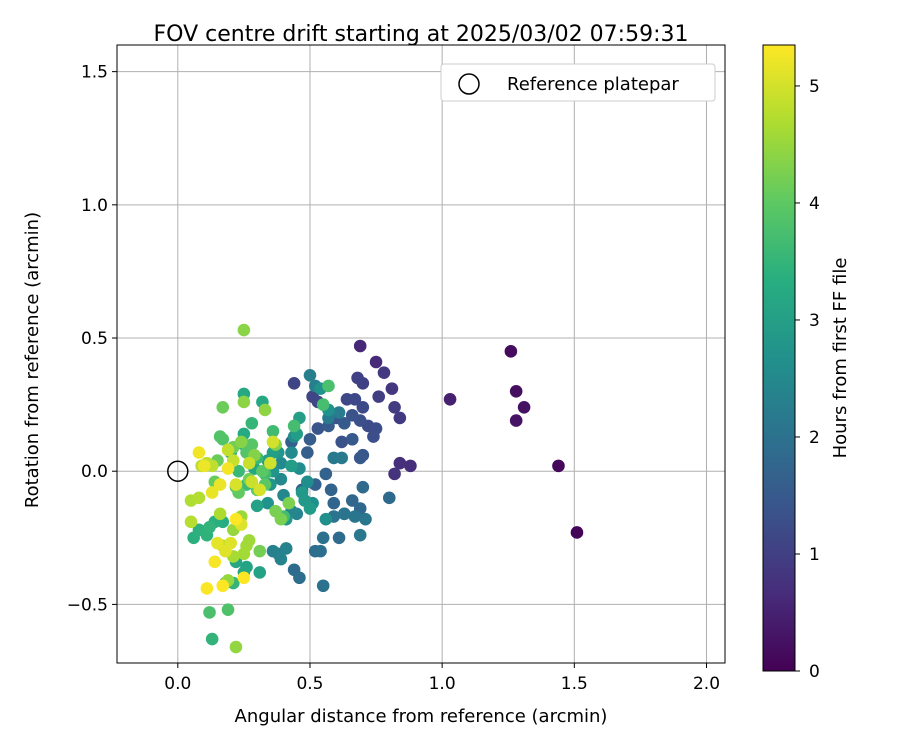 The image size is (900, 750). What do you see at coordinates (814, 438) in the screenshot?
I see `colorbar-tick-label: 2` at bounding box center [814, 438].